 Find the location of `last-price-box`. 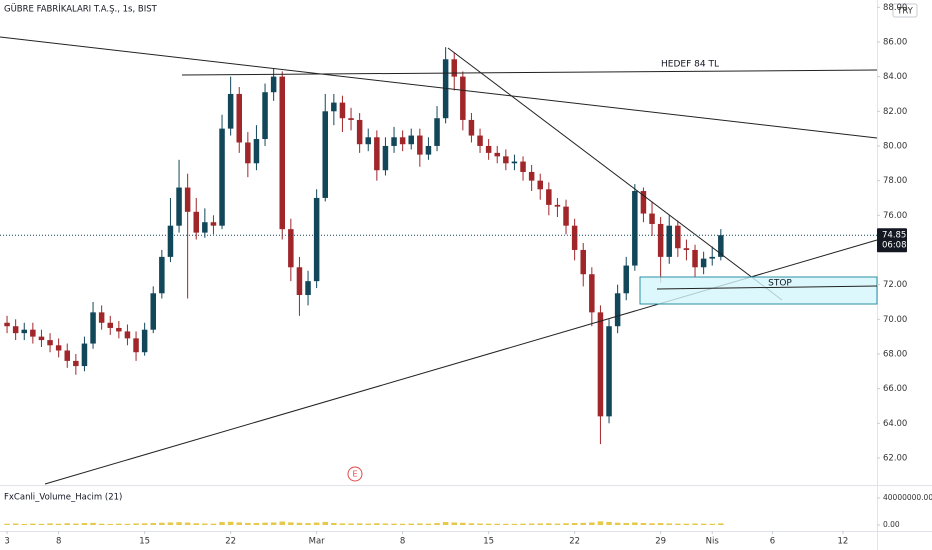

last-price-box is located at coordinates (892, 240).